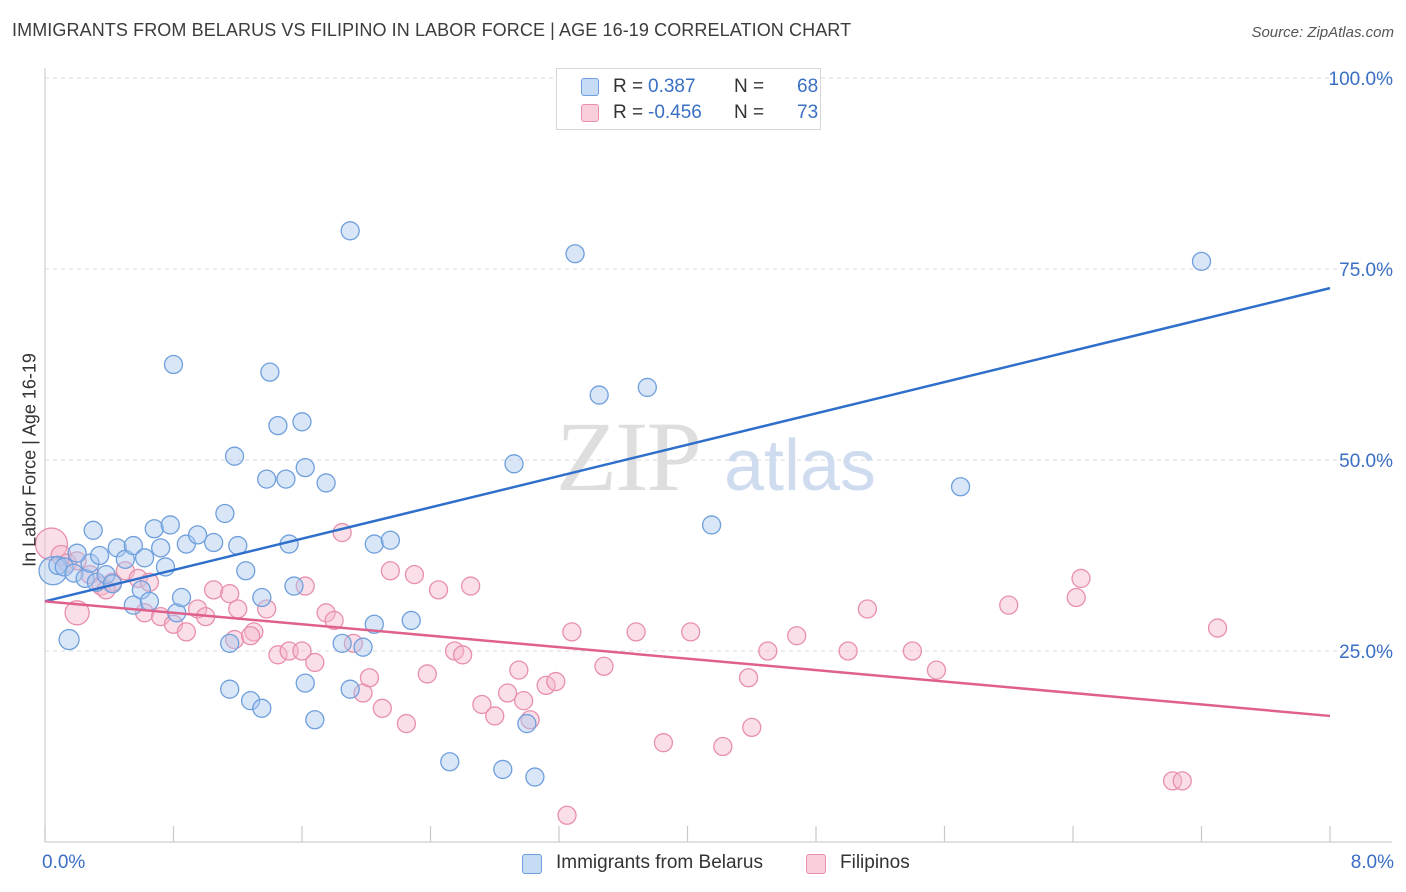  I want to click on stats-legend: R = 0.387 N = 68 R = -0.456 N = 73, so click(688, 99).